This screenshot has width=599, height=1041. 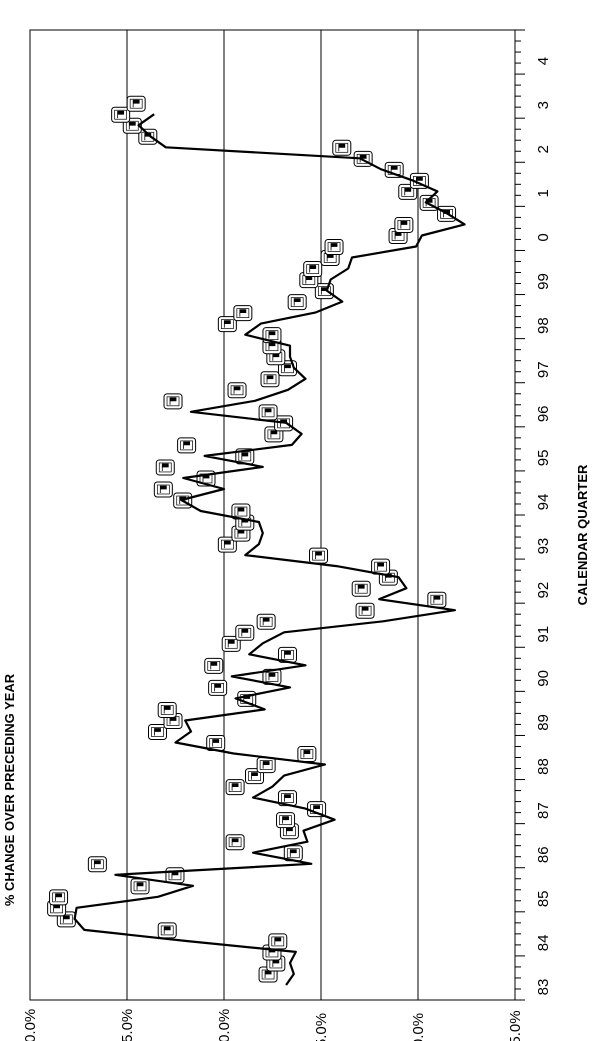 What do you see at coordinates (543, 590) in the screenshot?
I see `x-tick-label: 92` at bounding box center [543, 590].